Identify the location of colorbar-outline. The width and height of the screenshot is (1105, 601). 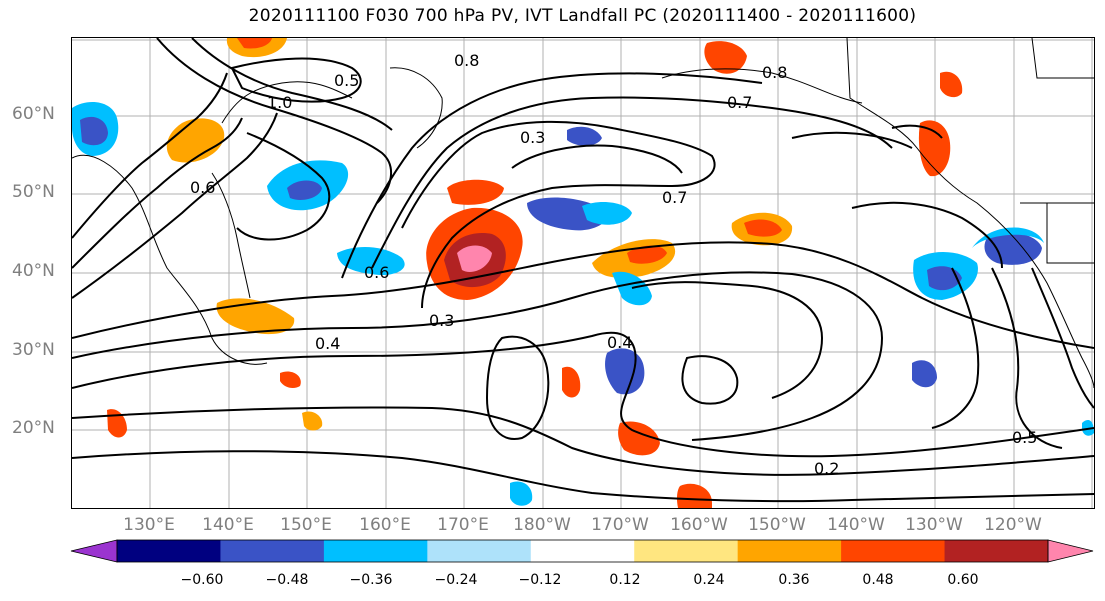
(582, 551).